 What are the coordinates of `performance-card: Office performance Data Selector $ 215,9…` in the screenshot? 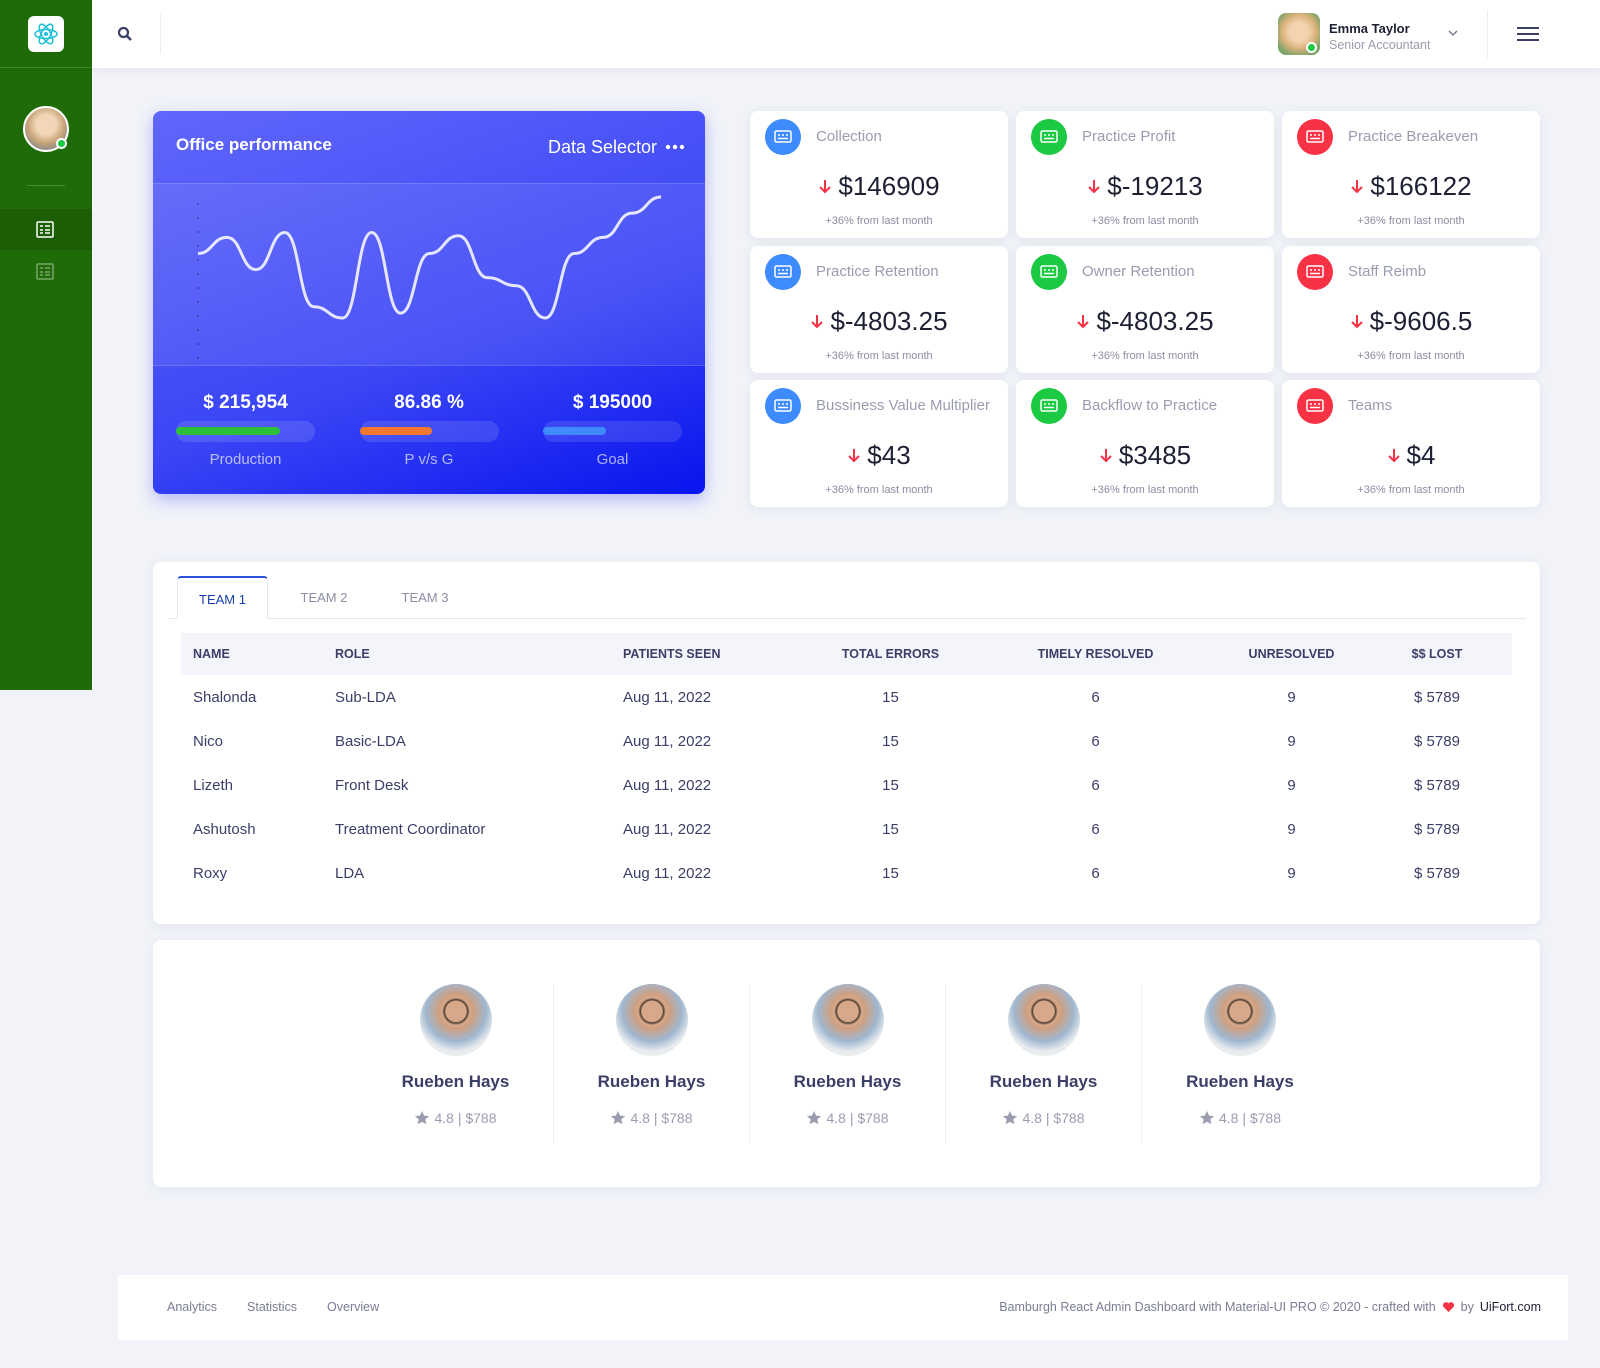 It's located at (429, 302).